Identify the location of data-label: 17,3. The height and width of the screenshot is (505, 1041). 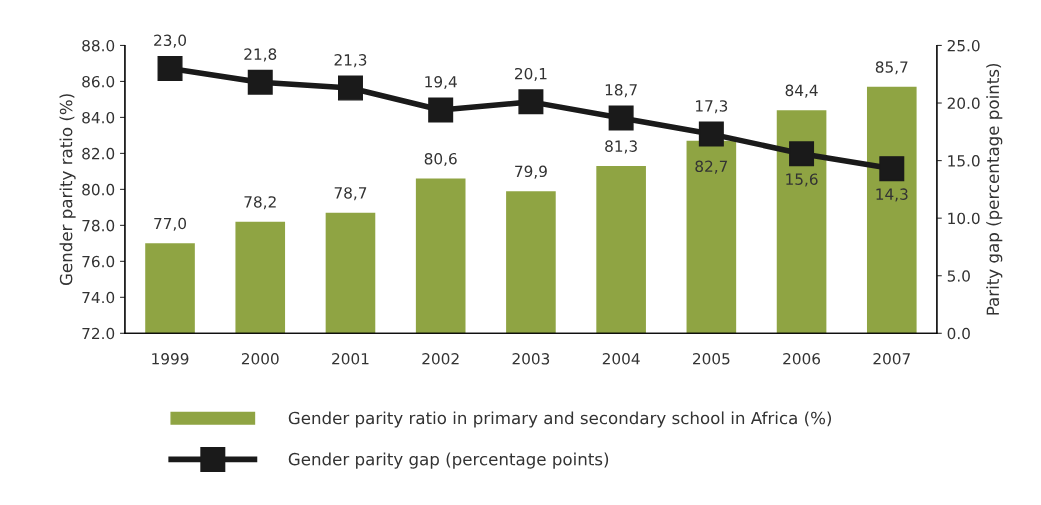
(712, 107).